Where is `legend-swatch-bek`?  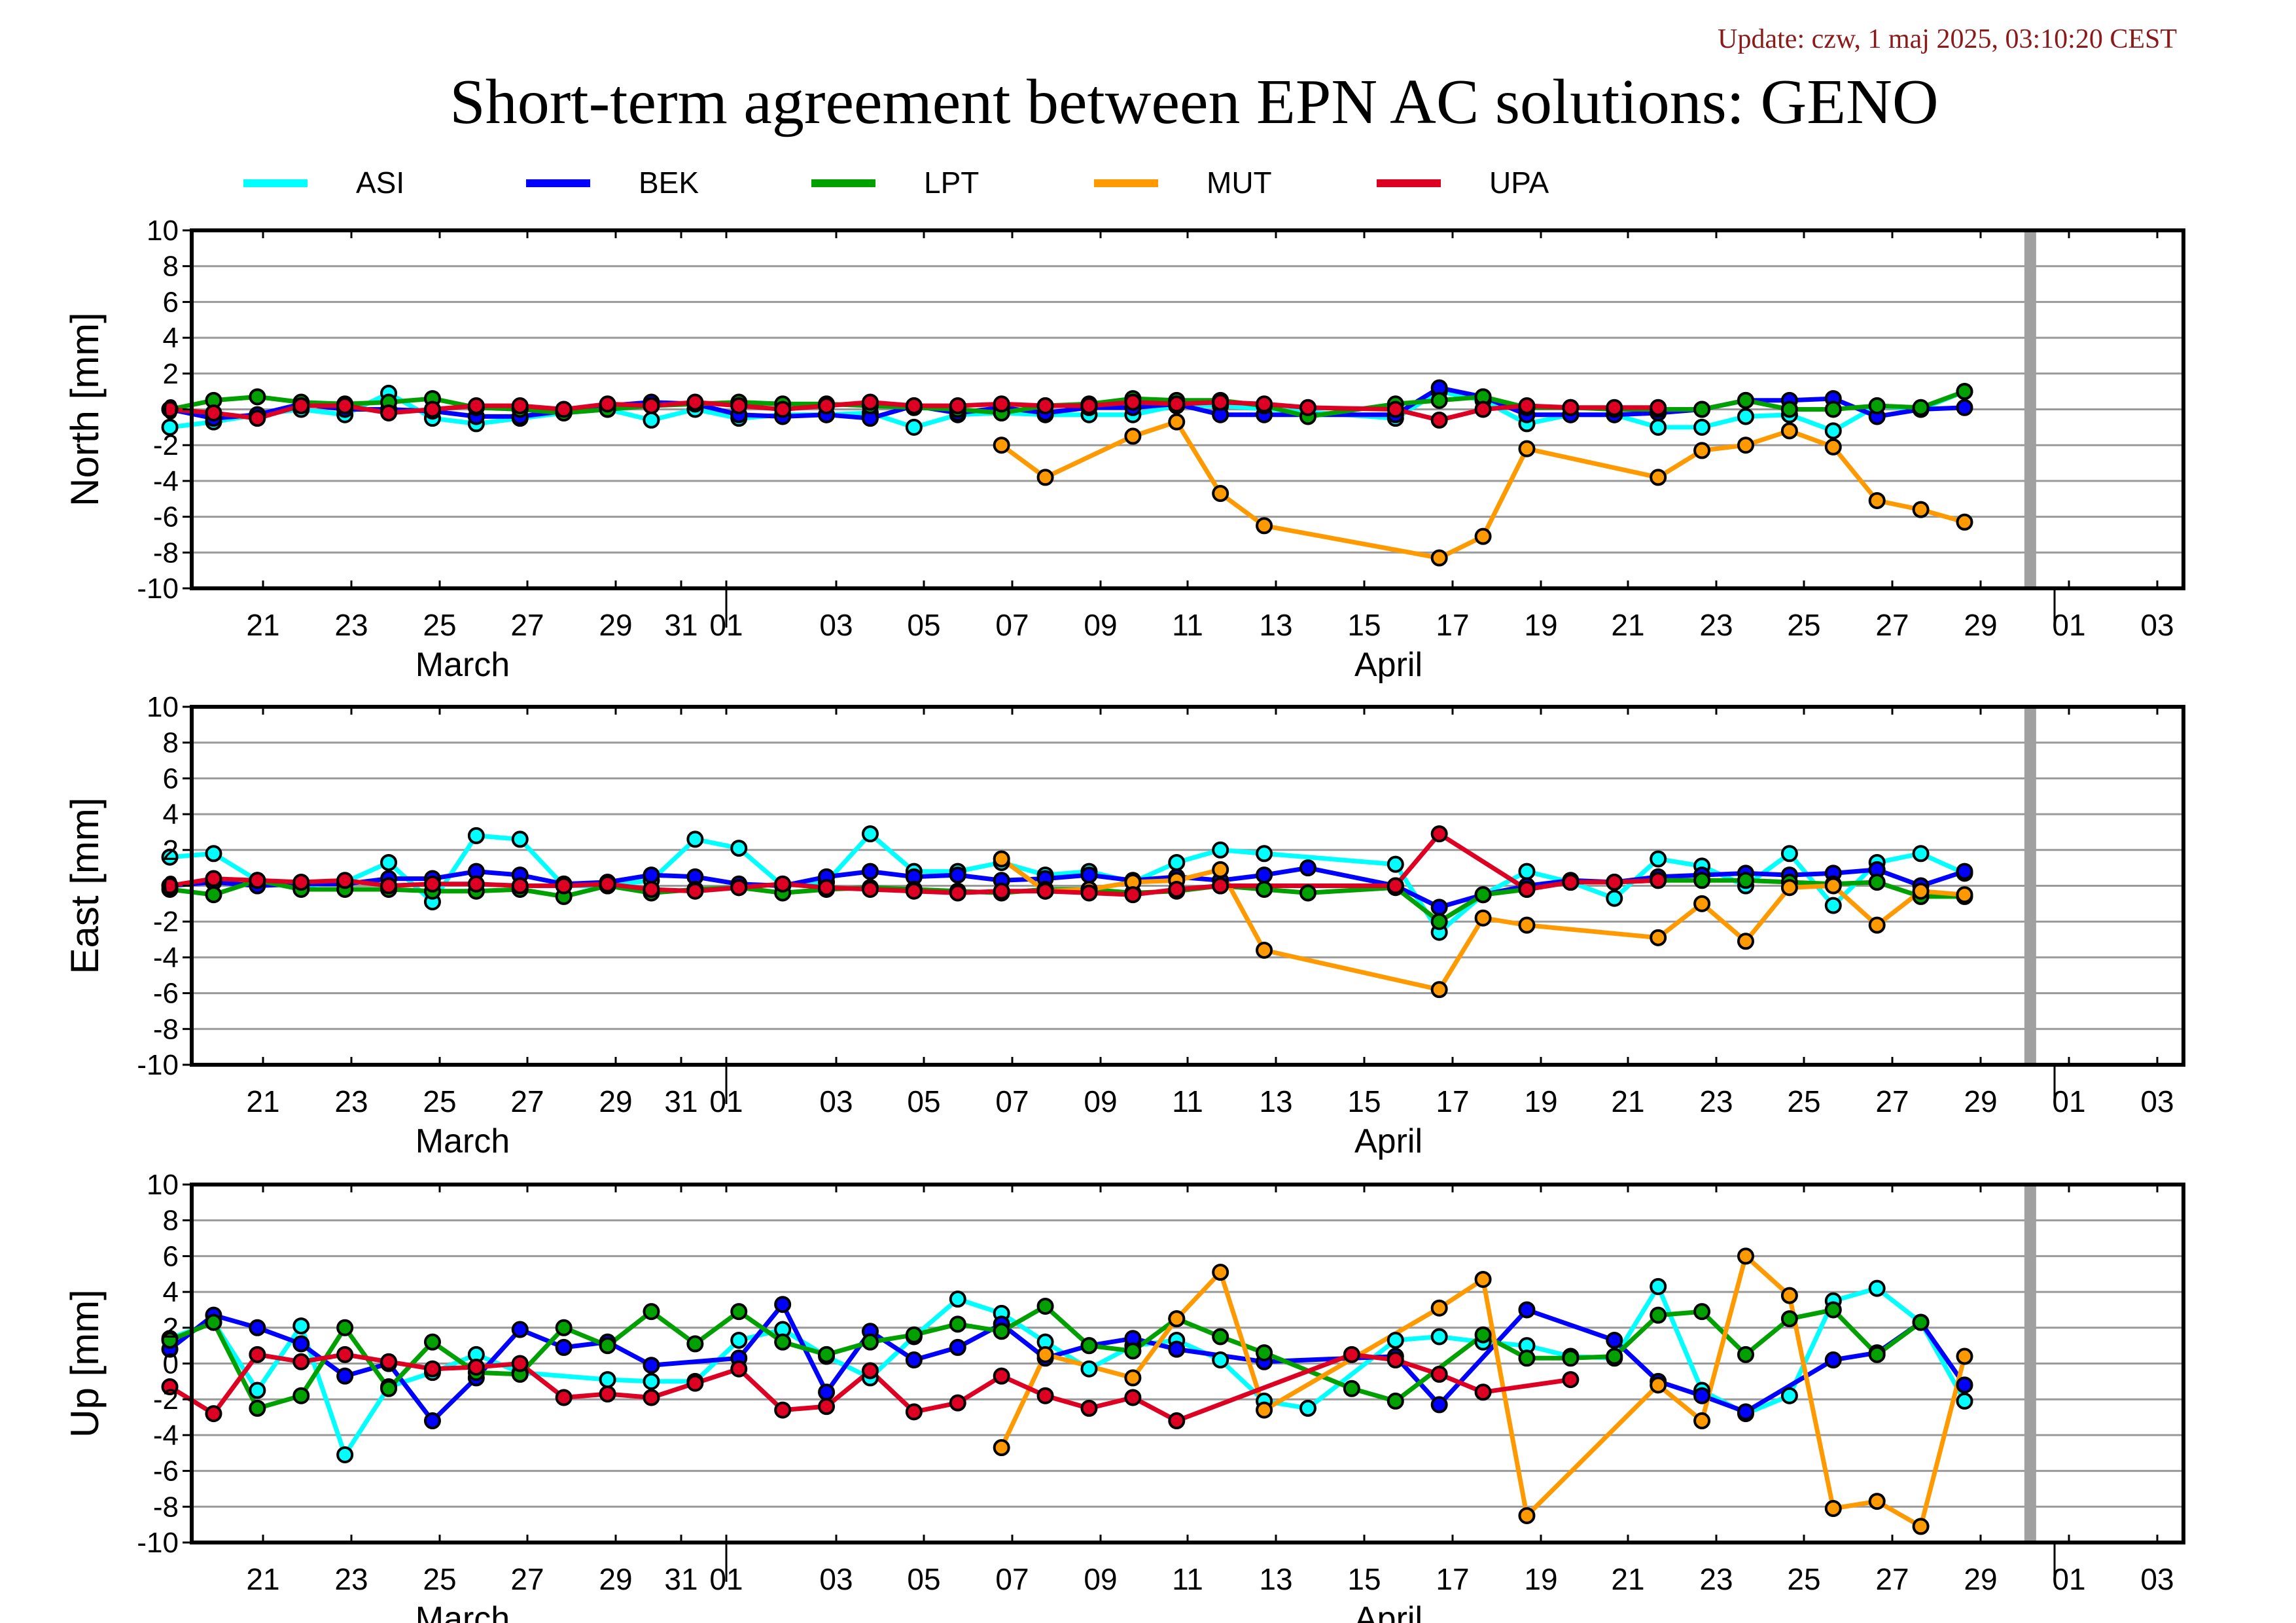
legend-swatch-bek is located at coordinates (558, 183).